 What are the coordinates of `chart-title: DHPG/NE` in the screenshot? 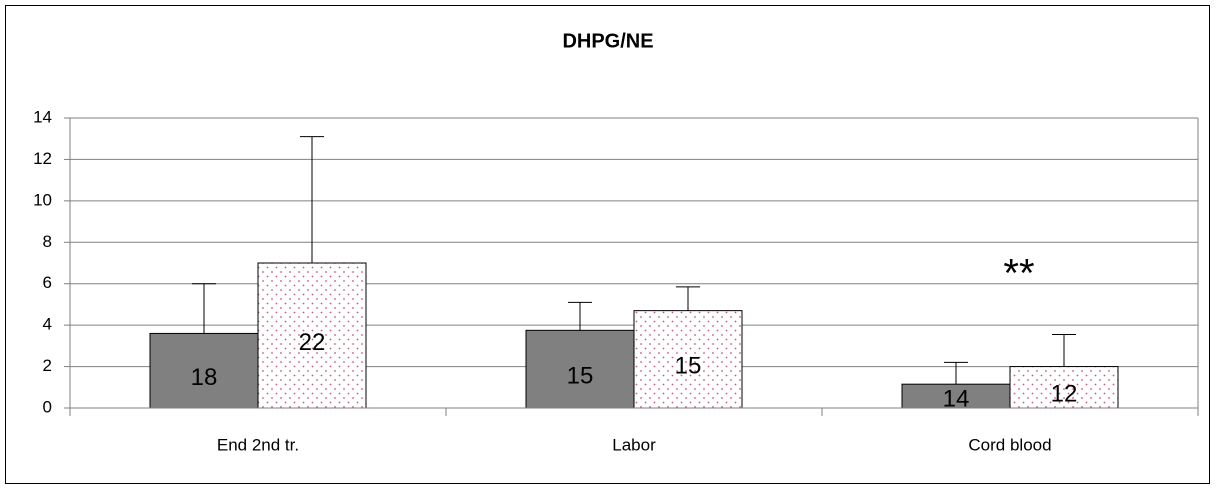 It's located at (607, 41).